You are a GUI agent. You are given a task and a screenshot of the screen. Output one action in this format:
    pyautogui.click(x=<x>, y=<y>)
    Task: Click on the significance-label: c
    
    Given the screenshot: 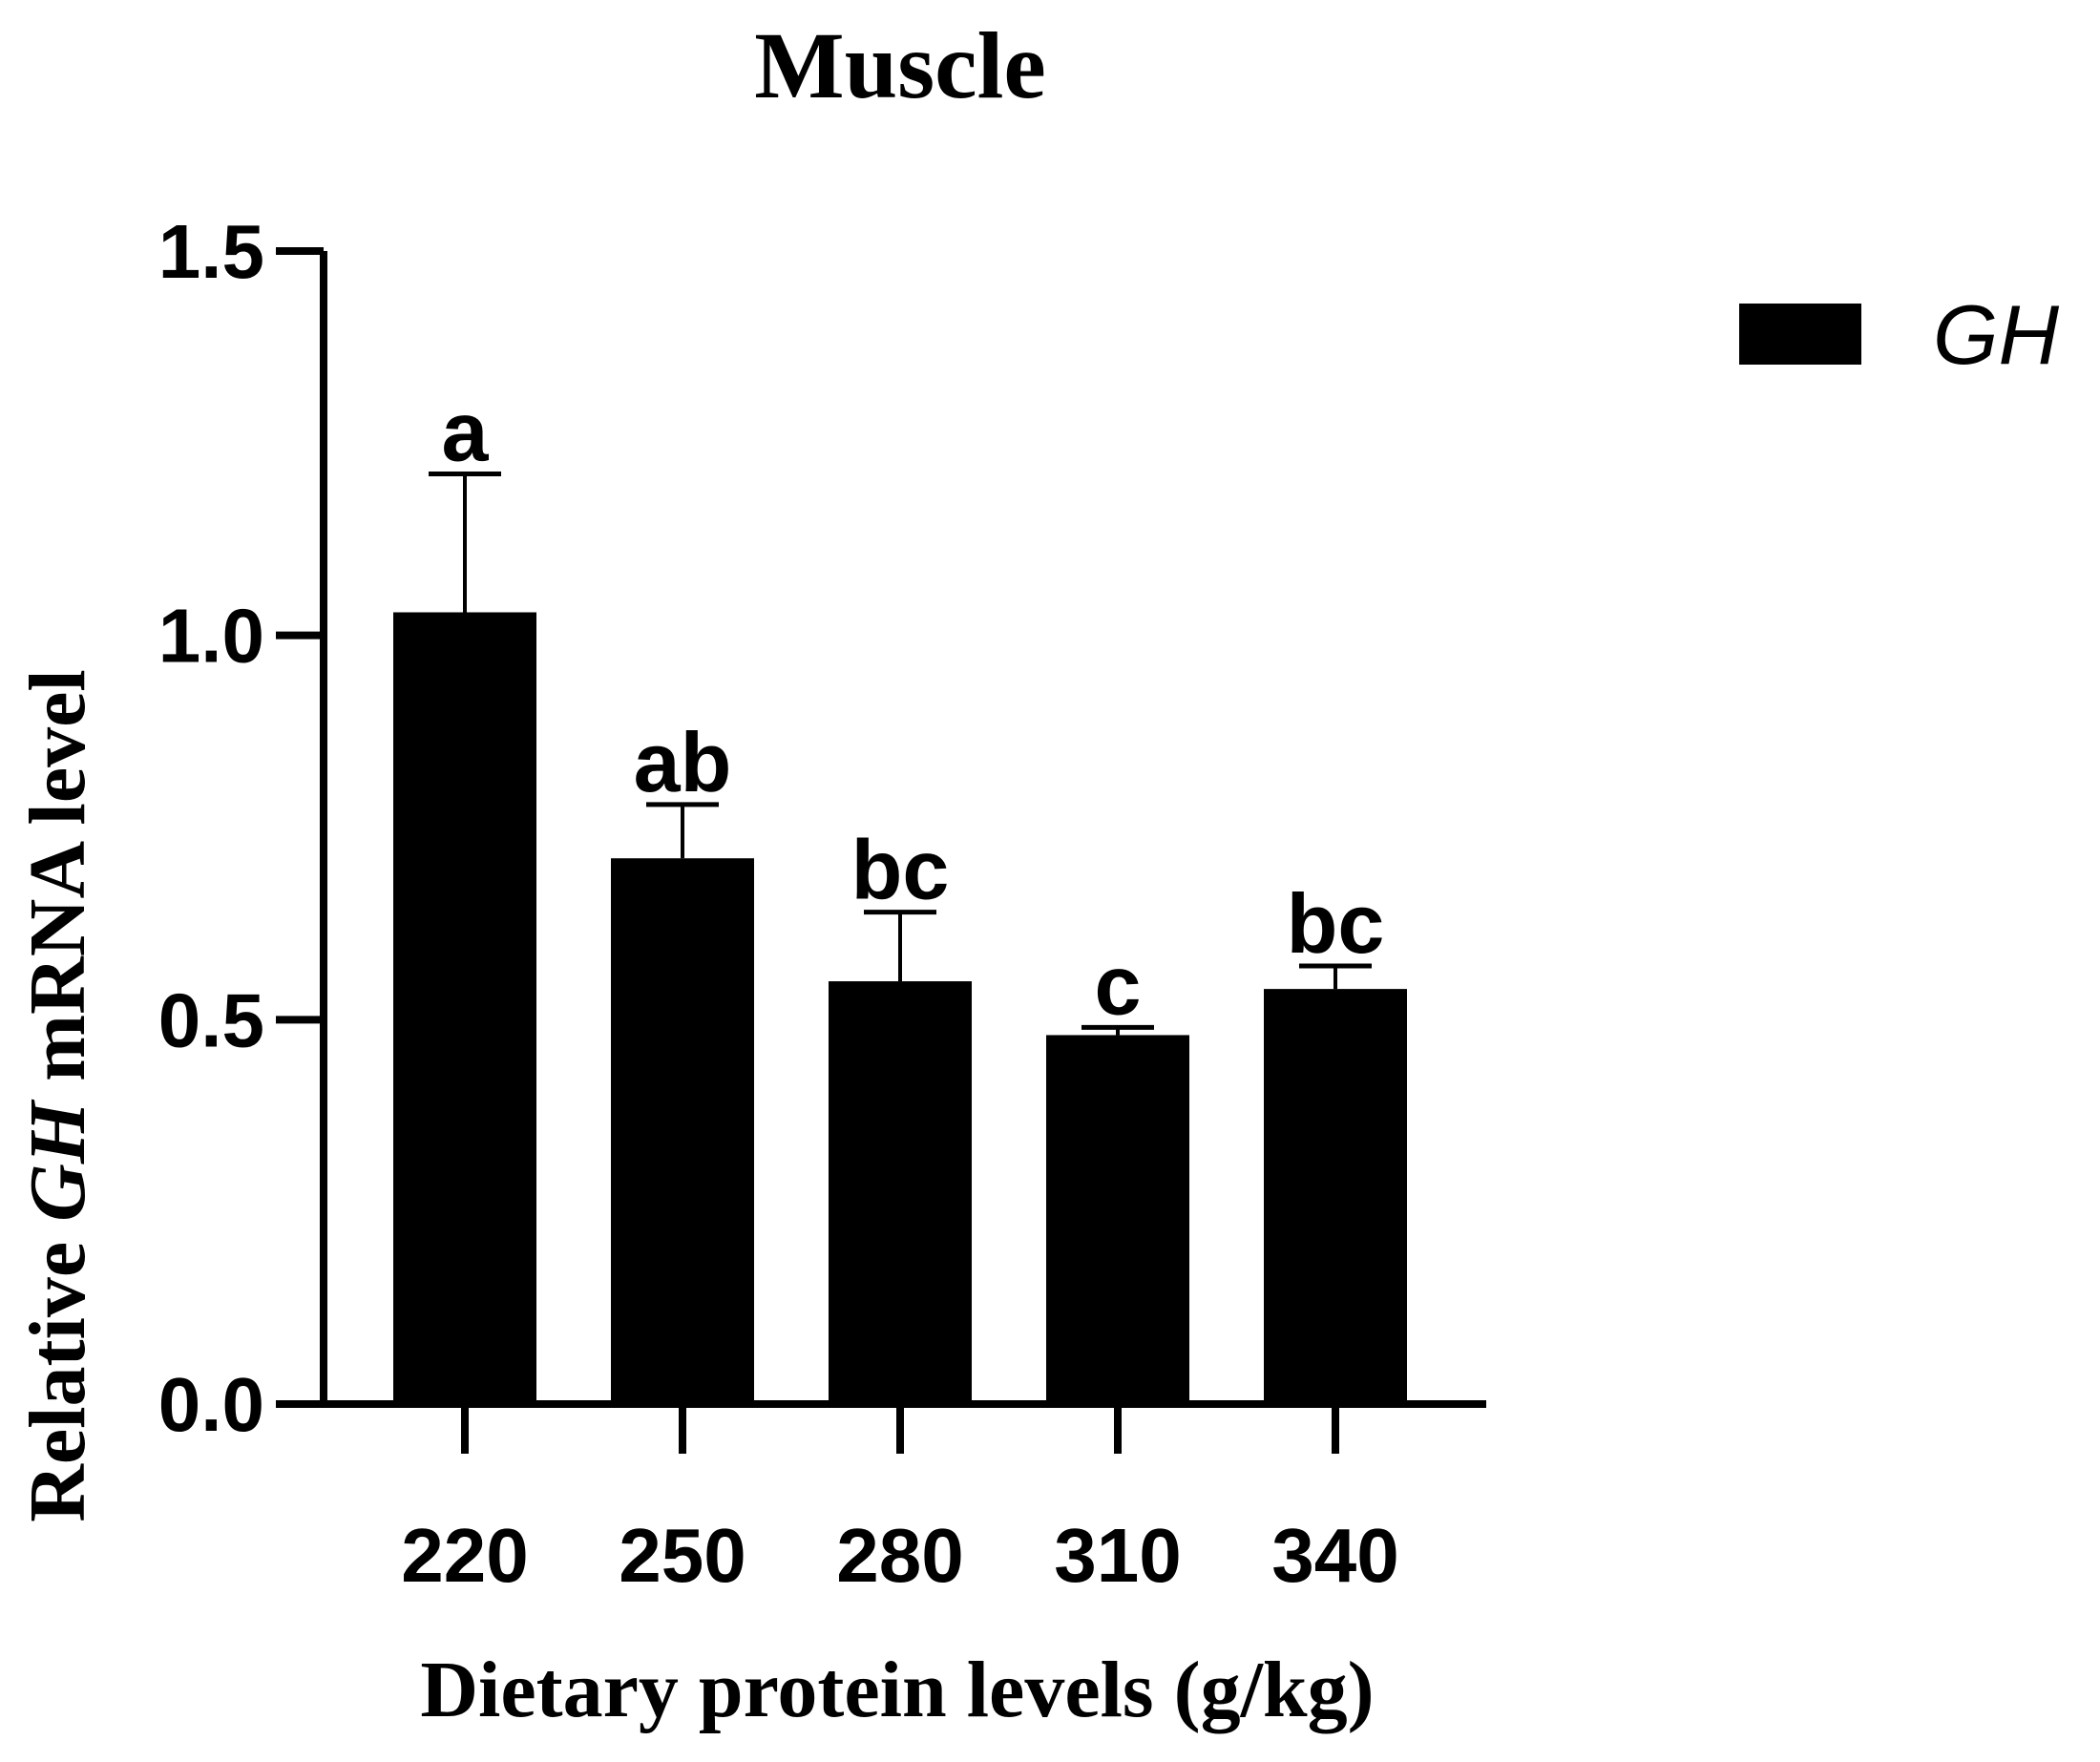 What is the action you would take?
    pyautogui.click(x=1118, y=985)
    